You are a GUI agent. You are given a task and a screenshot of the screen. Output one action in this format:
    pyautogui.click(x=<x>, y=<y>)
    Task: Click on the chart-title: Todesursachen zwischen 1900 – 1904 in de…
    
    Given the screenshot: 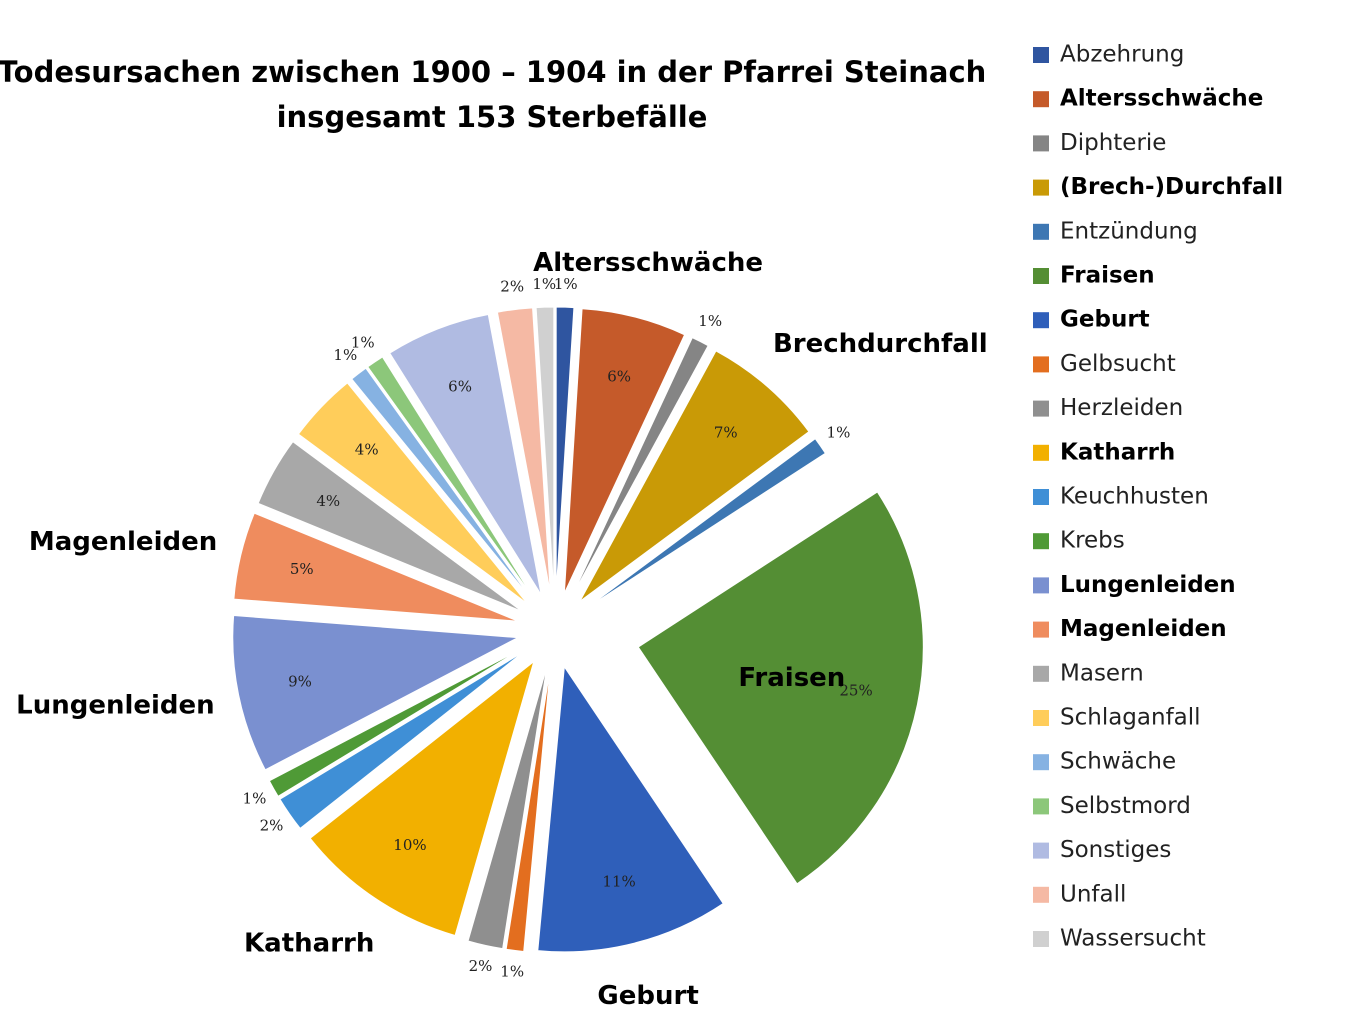 What is the action you would take?
    pyautogui.click(x=493, y=72)
    